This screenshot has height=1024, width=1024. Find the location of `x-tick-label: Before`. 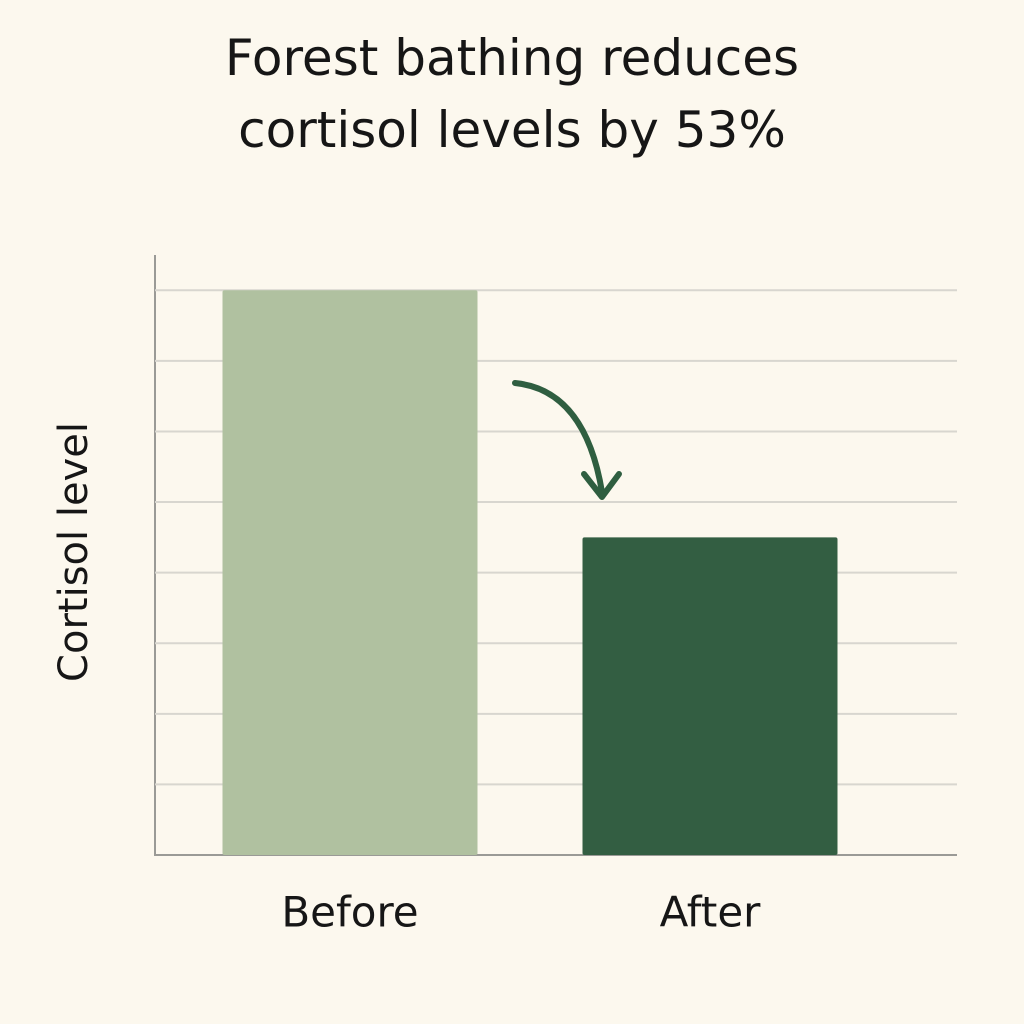

x-tick-label: Before is located at coordinates (349, 912).